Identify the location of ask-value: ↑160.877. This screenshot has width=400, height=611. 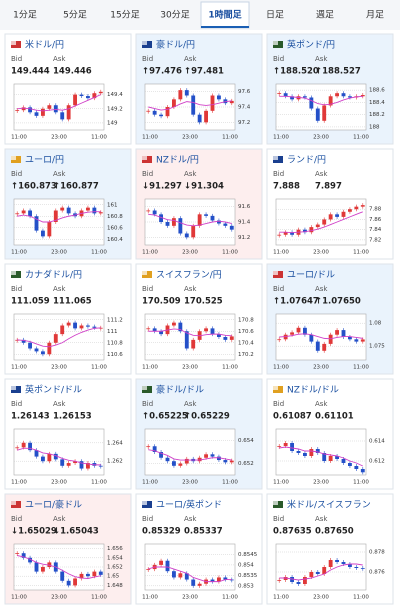
(76, 187).